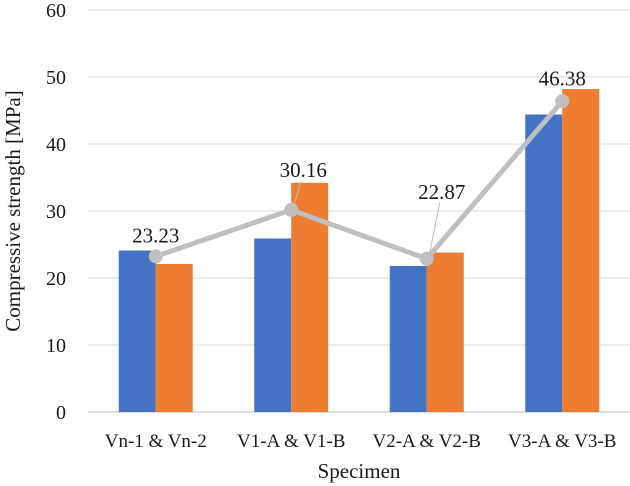 Image resolution: width=630 pixels, height=486 pixels. I want to click on data-label-1: 23.23, so click(155, 235).